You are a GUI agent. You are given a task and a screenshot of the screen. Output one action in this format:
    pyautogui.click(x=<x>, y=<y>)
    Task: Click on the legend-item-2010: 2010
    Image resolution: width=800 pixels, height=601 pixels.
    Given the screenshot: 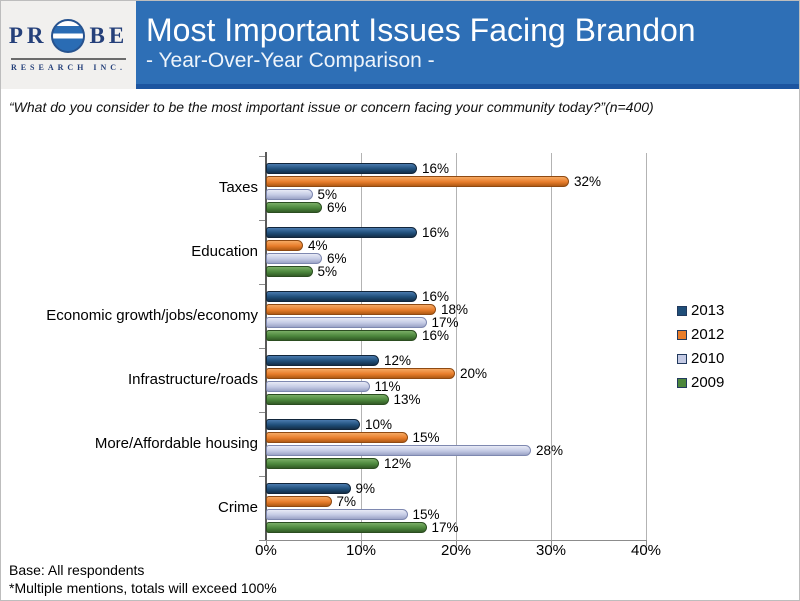 What is the action you would take?
    pyautogui.click(x=700, y=358)
    